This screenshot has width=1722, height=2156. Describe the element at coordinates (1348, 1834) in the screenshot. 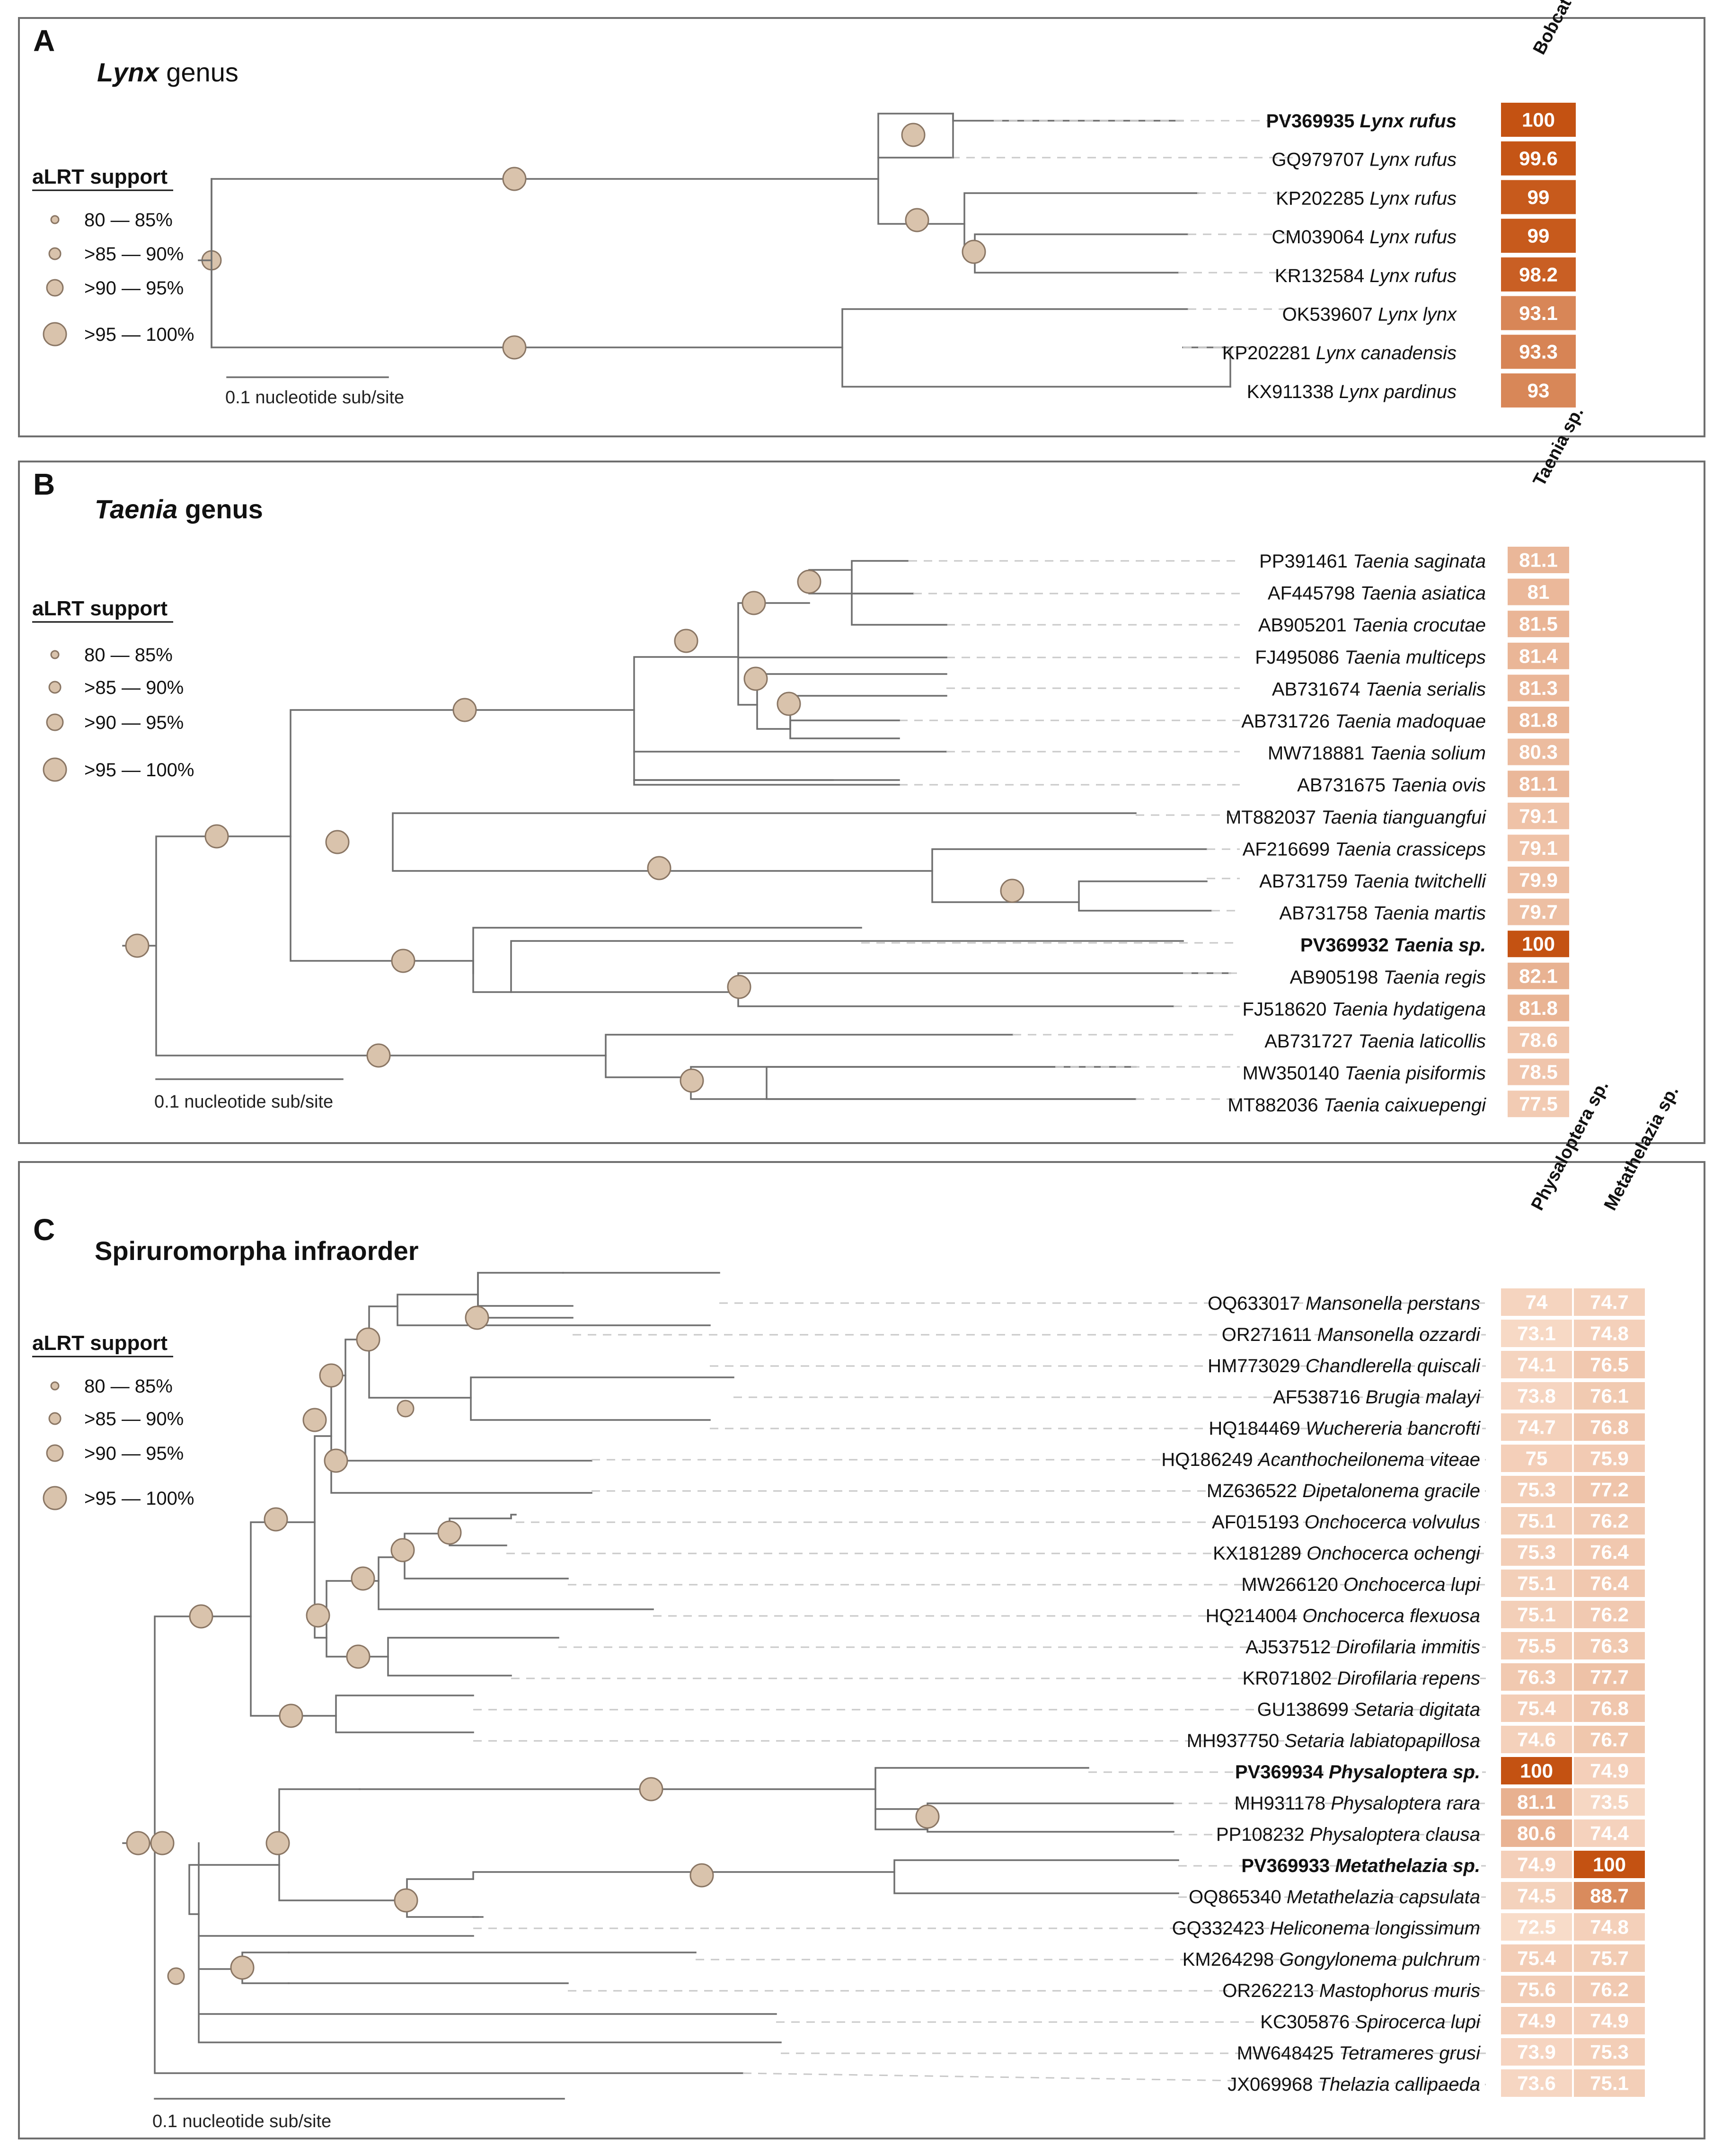

I see `taxon-label: PP108232 Physaloptera clausa` at that location.